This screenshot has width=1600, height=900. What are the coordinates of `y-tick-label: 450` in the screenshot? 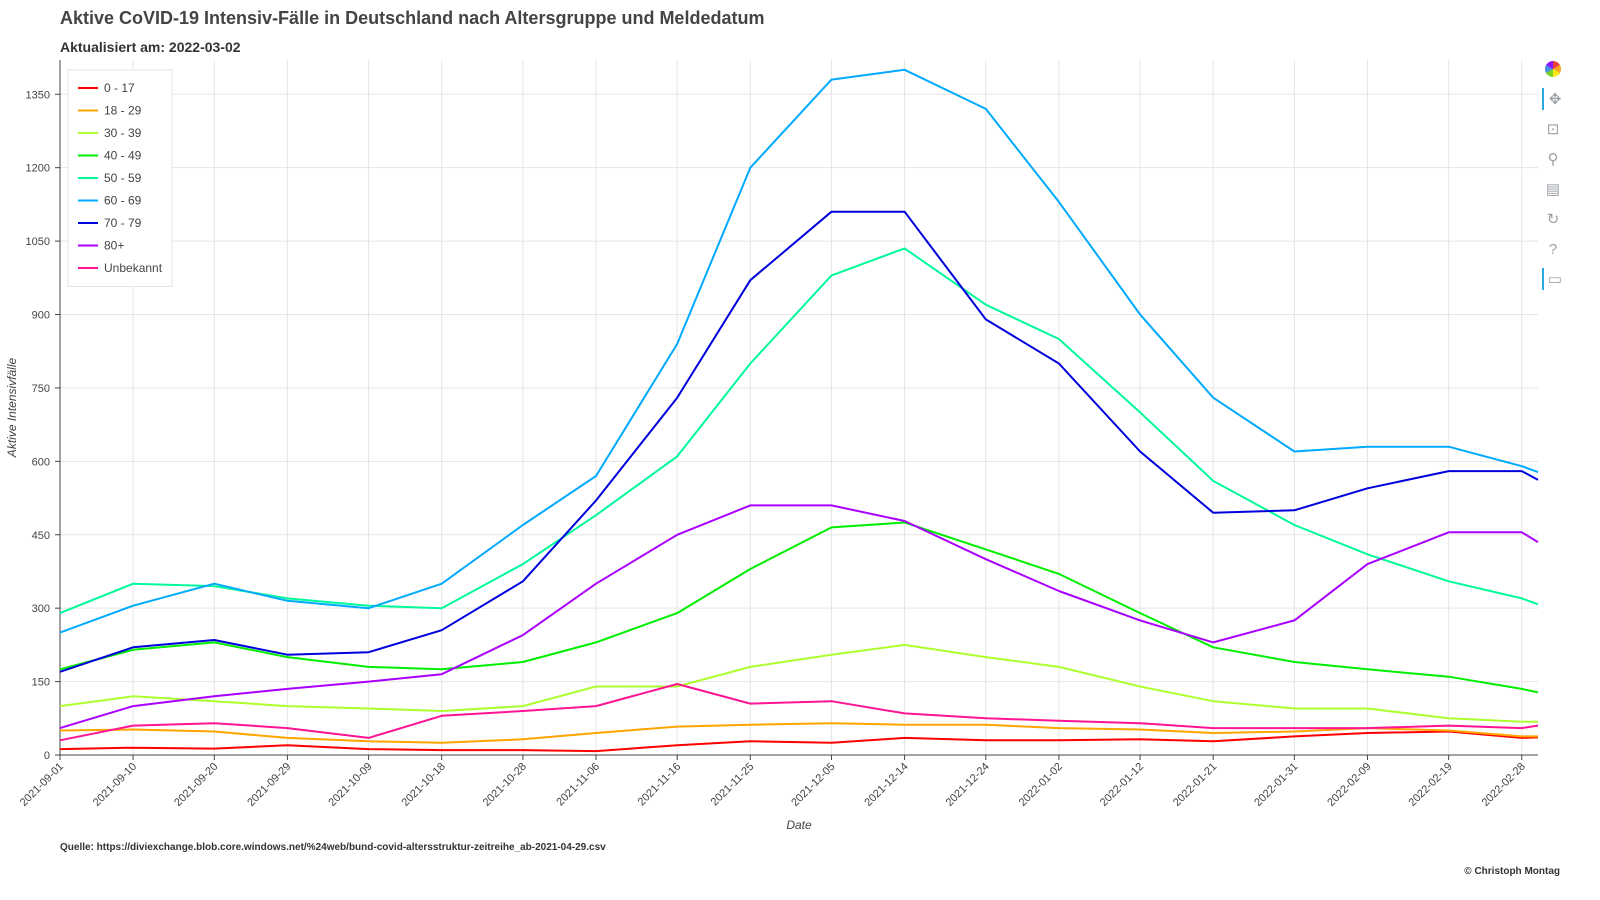 It's located at (41, 536).